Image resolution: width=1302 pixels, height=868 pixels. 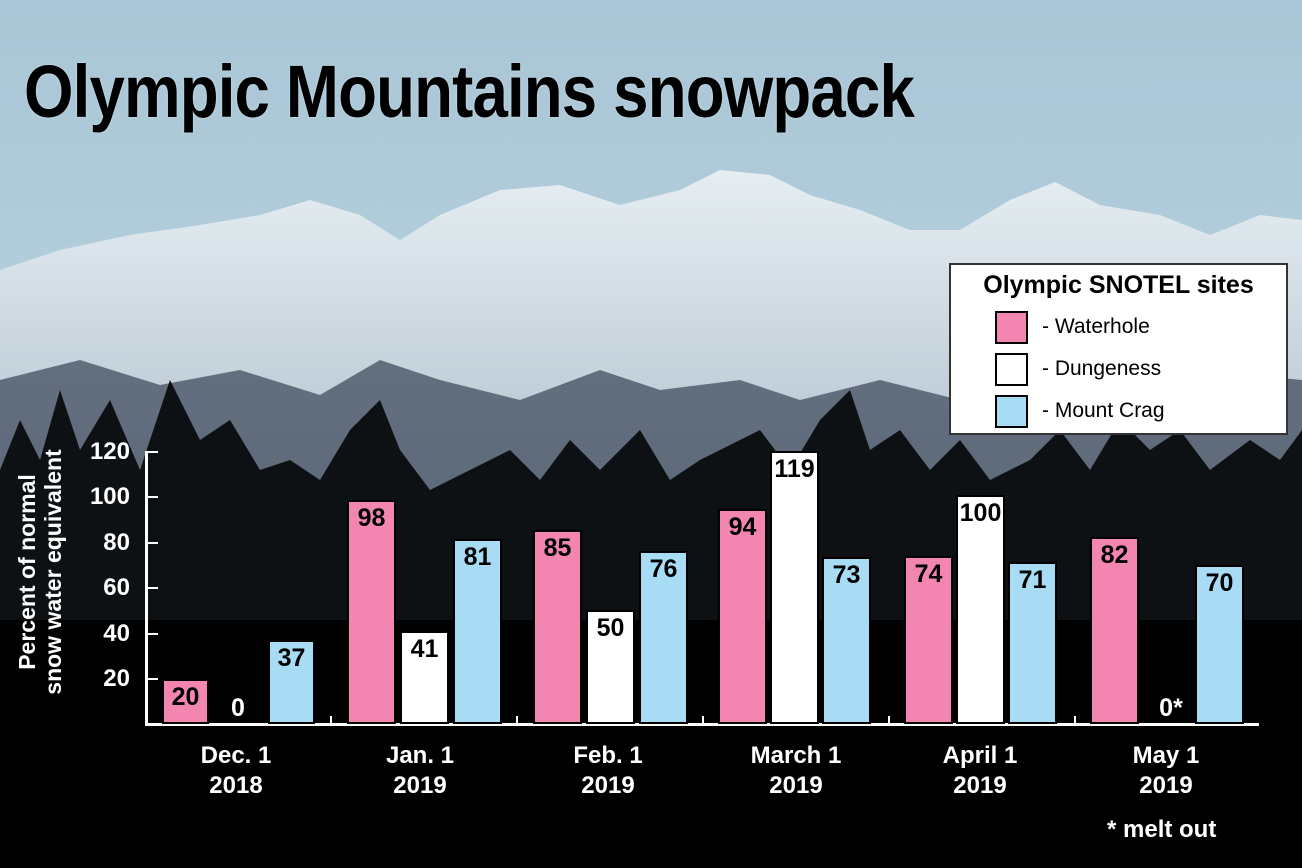 What do you see at coordinates (116, 542) in the screenshot?
I see `y-tick-label: 80` at bounding box center [116, 542].